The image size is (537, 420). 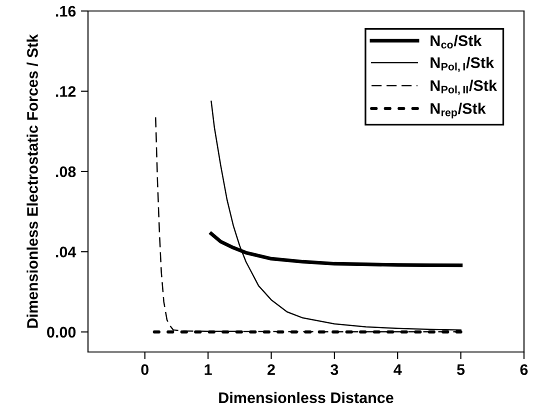 What do you see at coordinates (458, 110) in the screenshot?
I see `legend-label: N$_{rep}$/Stk` at bounding box center [458, 110].